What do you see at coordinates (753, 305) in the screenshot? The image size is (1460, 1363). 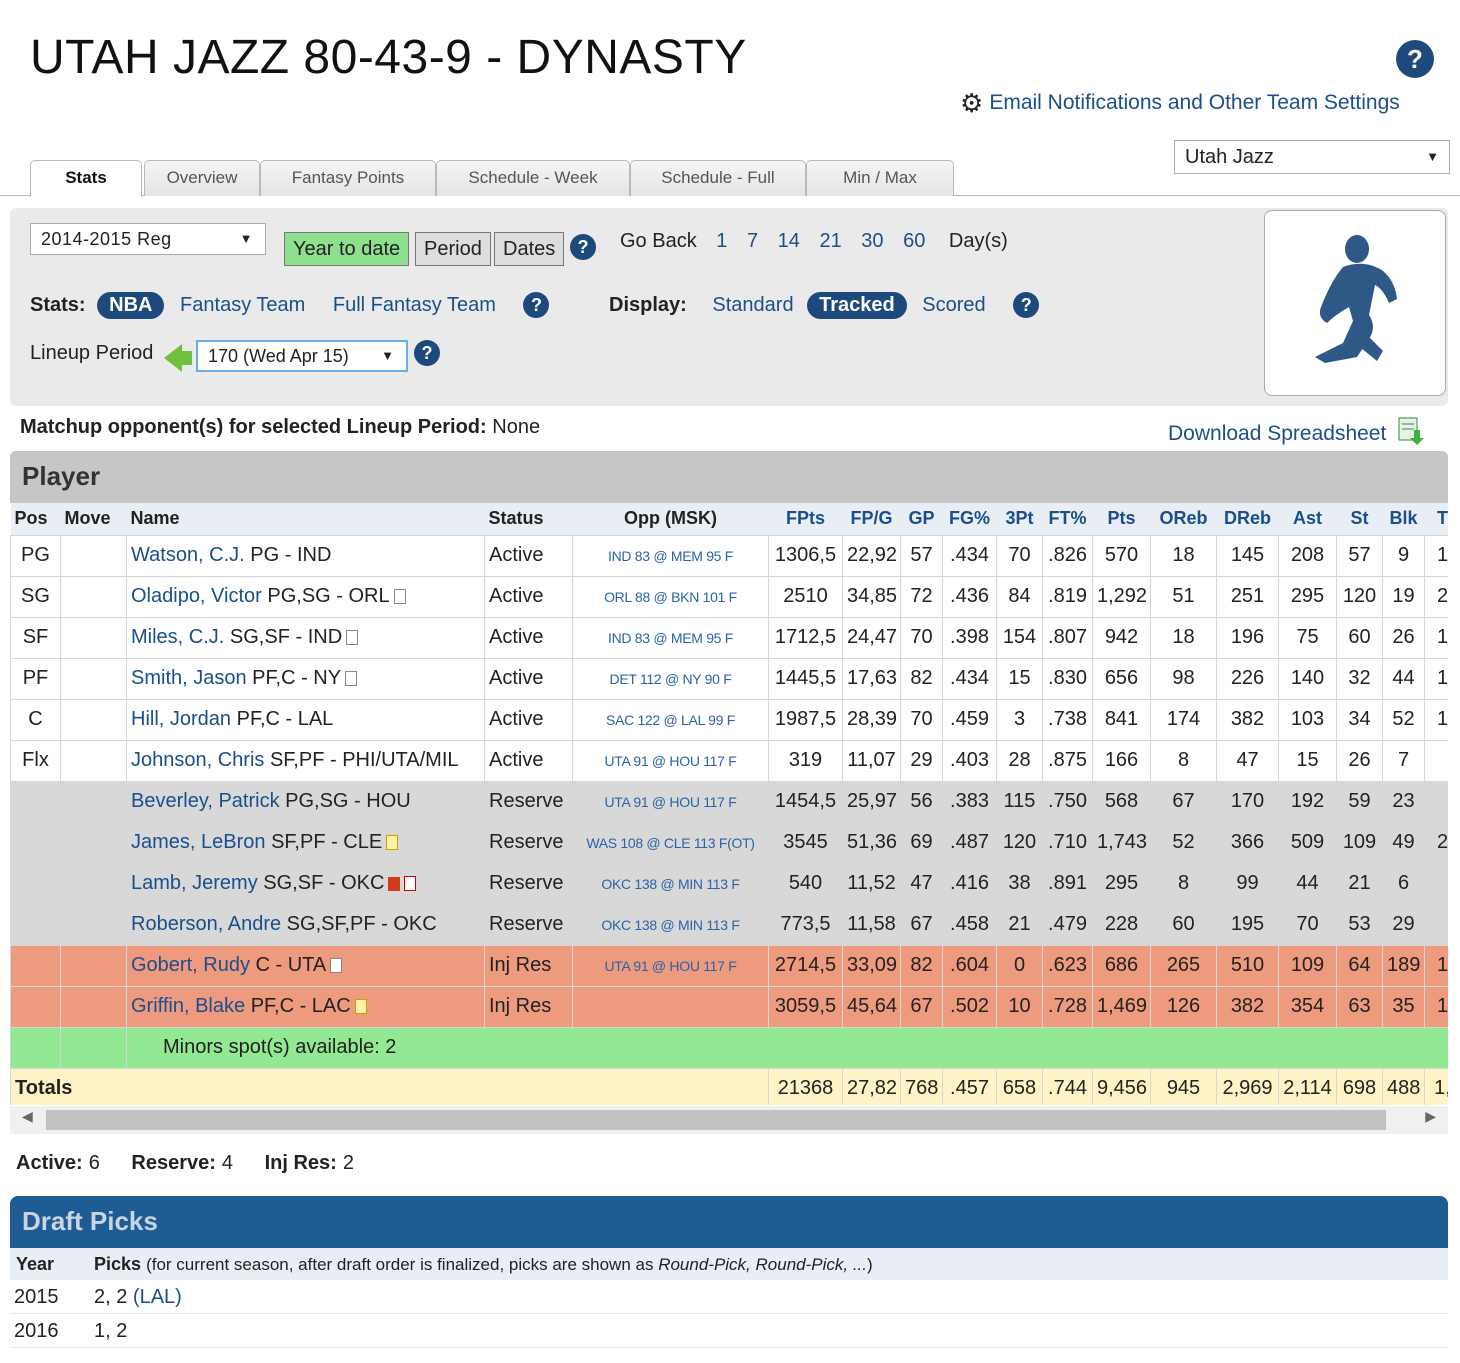 I see `display-standard: Standard` at bounding box center [753, 305].